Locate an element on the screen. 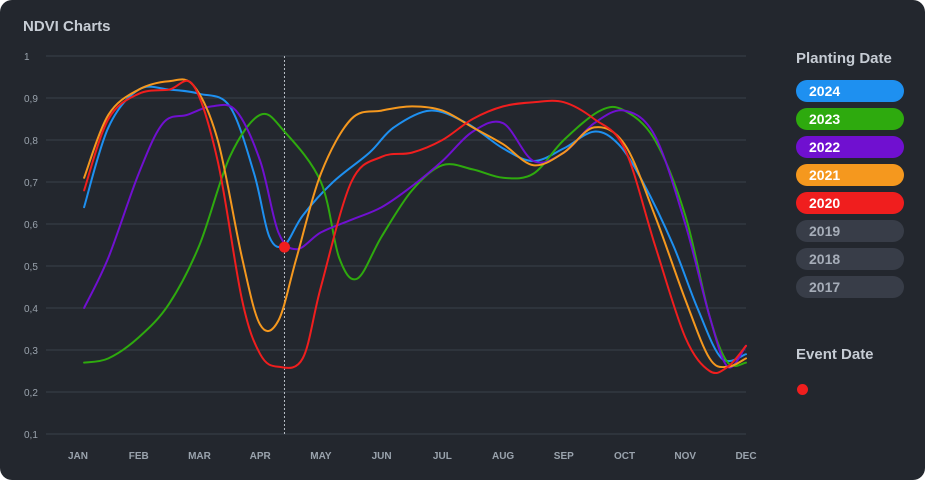 This screenshot has width=925, height=480. legend-item-2017: 2017 is located at coordinates (850, 287).